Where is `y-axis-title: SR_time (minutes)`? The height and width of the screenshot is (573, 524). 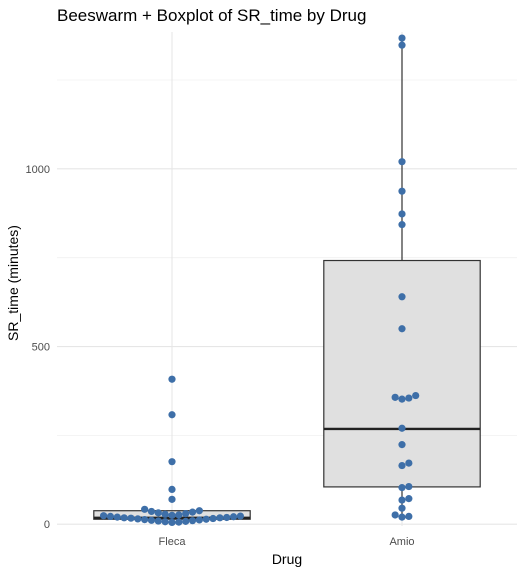
y-axis-title: SR_time (minutes) is located at coordinates (13, 283).